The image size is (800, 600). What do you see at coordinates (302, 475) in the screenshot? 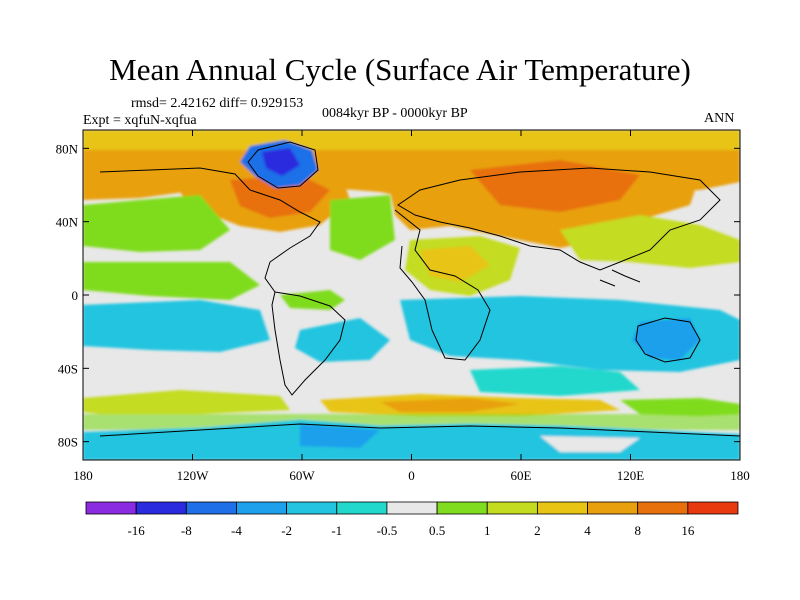
I see `x-tick-label: 60W` at bounding box center [302, 475].